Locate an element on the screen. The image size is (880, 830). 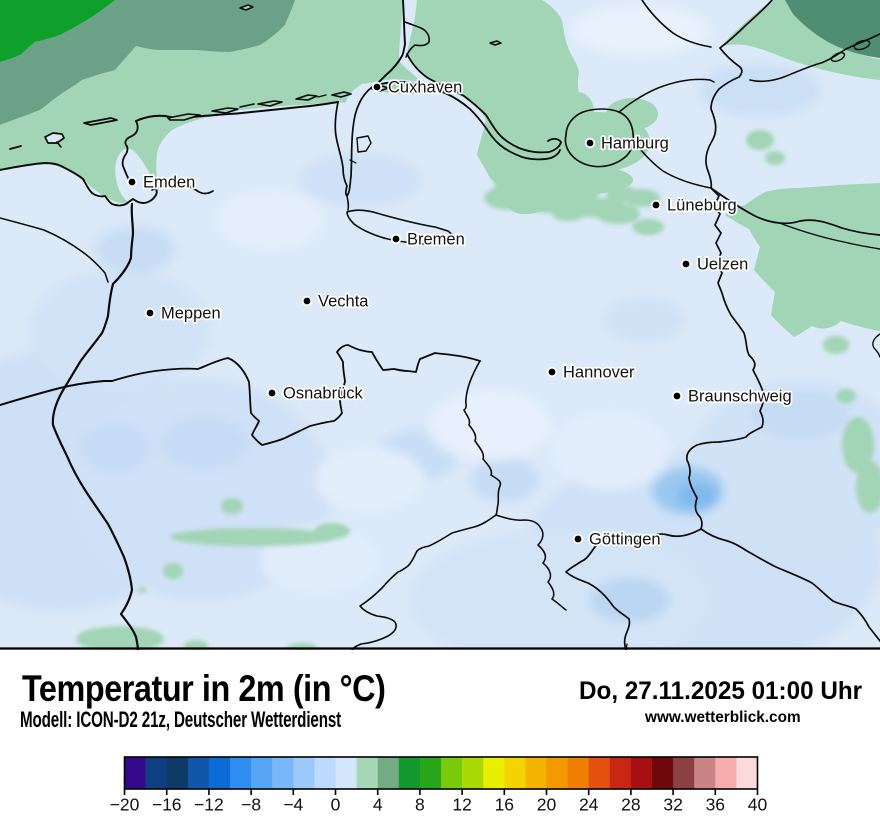
svg-text: Emden is located at coordinates (169, 183).